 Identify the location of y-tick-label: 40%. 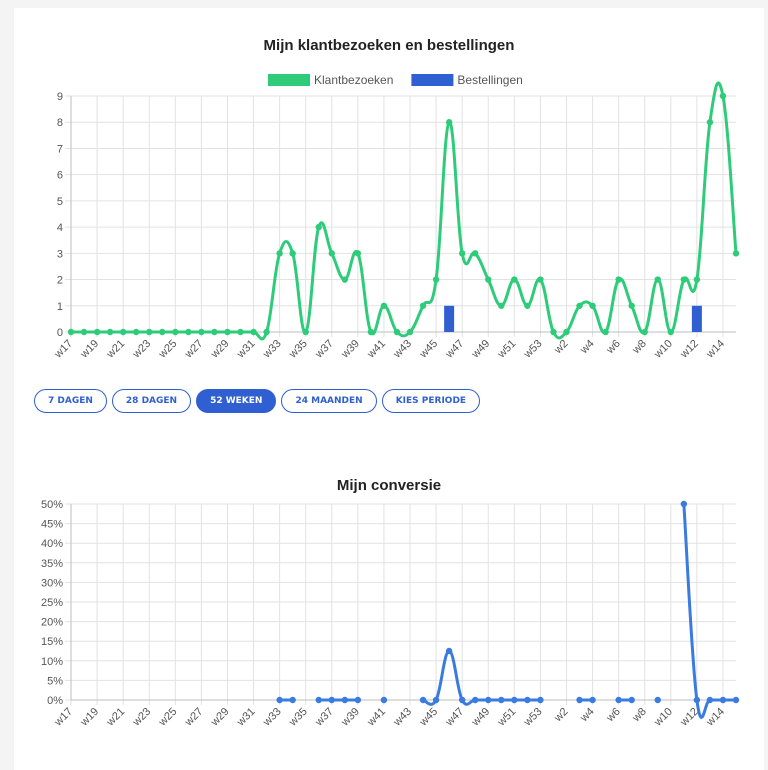
(52, 544).